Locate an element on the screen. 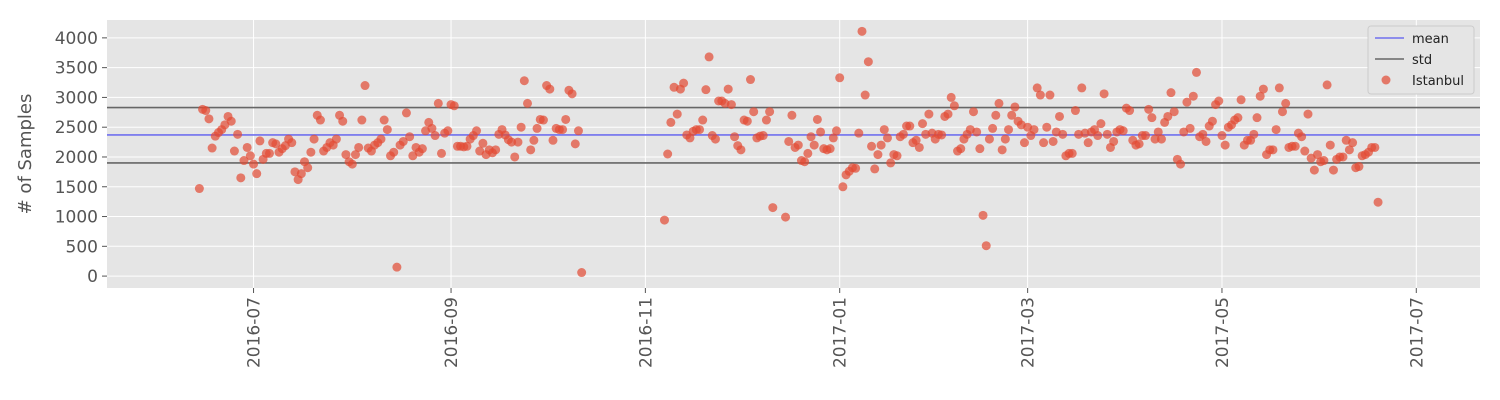 The image size is (1500, 400). legend-box is located at coordinates (1421, 60).